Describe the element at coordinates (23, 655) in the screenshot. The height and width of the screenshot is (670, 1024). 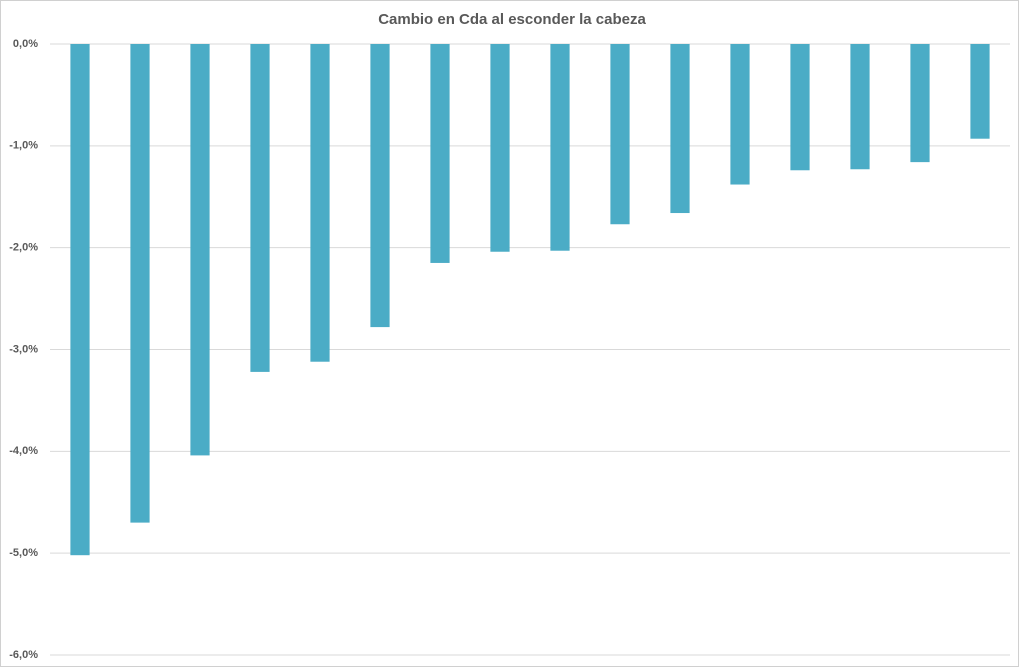
I see `y-tick-label: -6,0%` at that location.